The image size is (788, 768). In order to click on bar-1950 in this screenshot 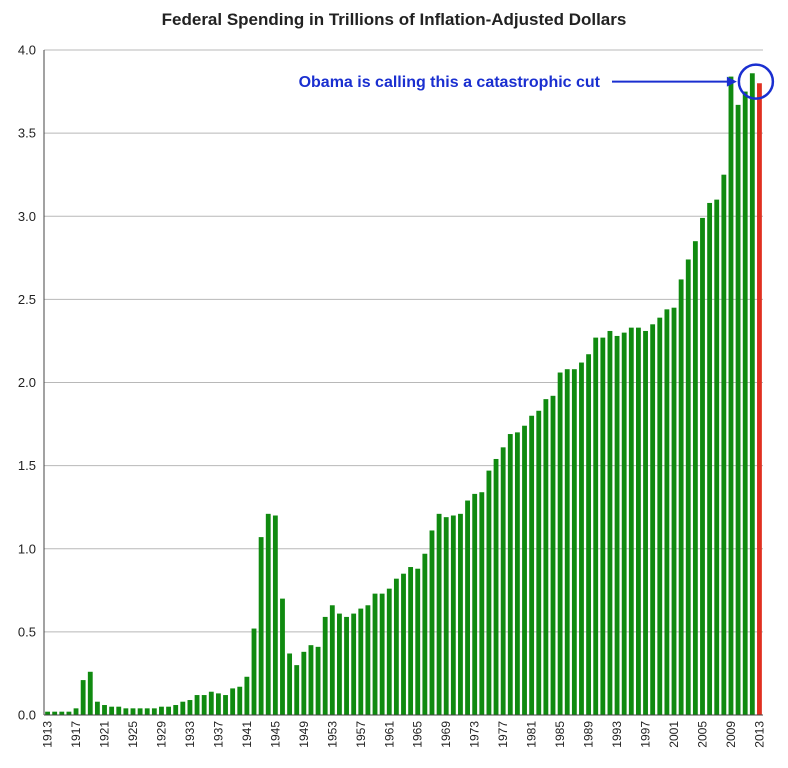, I will do `click(311, 680)`.